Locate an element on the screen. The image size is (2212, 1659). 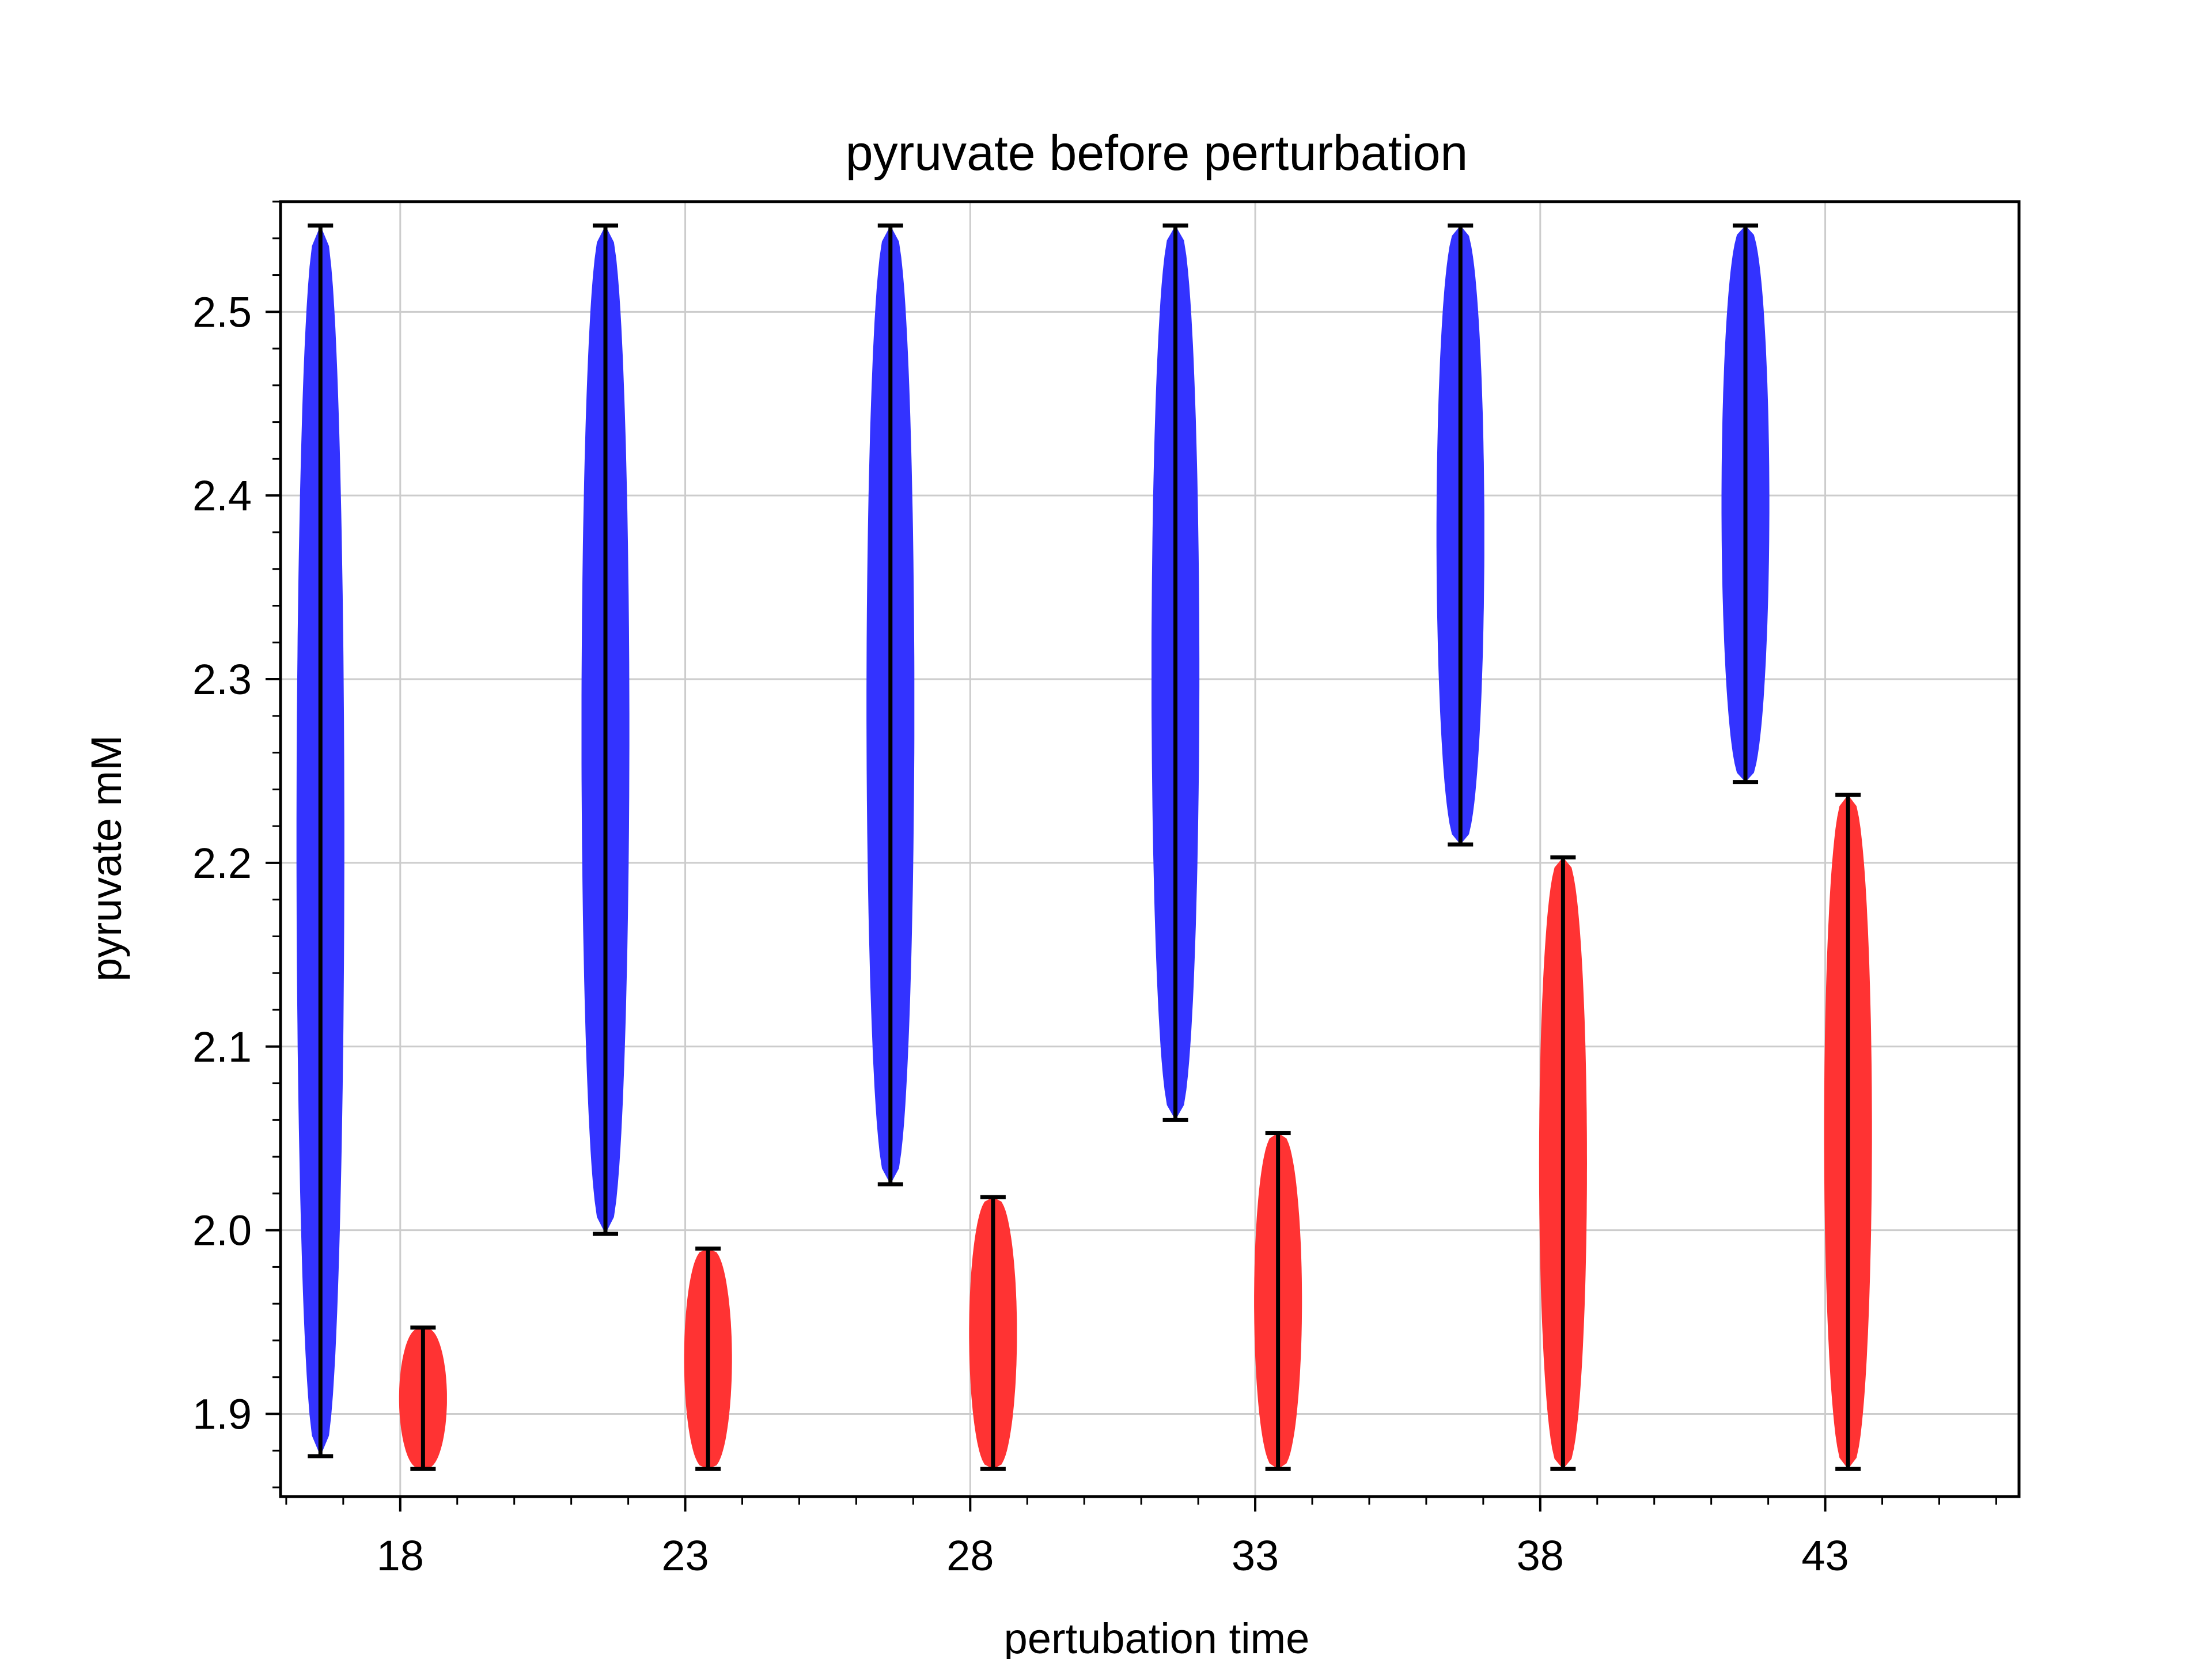
y-tick-label: 2.1 is located at coordinates (222, 1047).